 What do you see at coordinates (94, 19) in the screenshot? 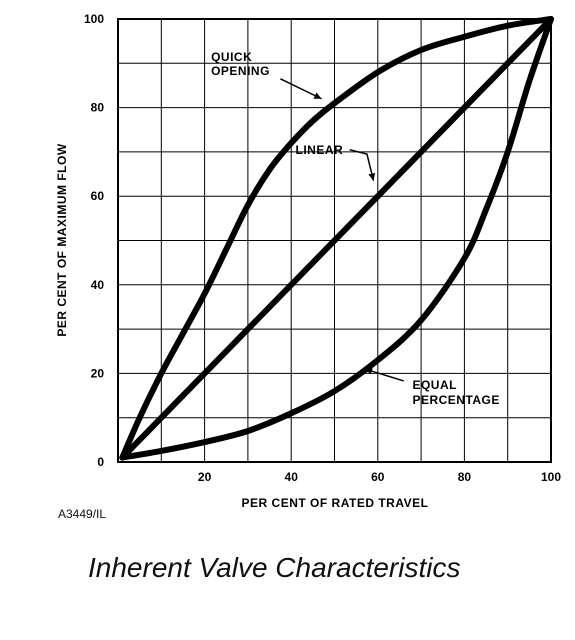
I see `y-tick-label: 100` at bounding box center [94, 19].